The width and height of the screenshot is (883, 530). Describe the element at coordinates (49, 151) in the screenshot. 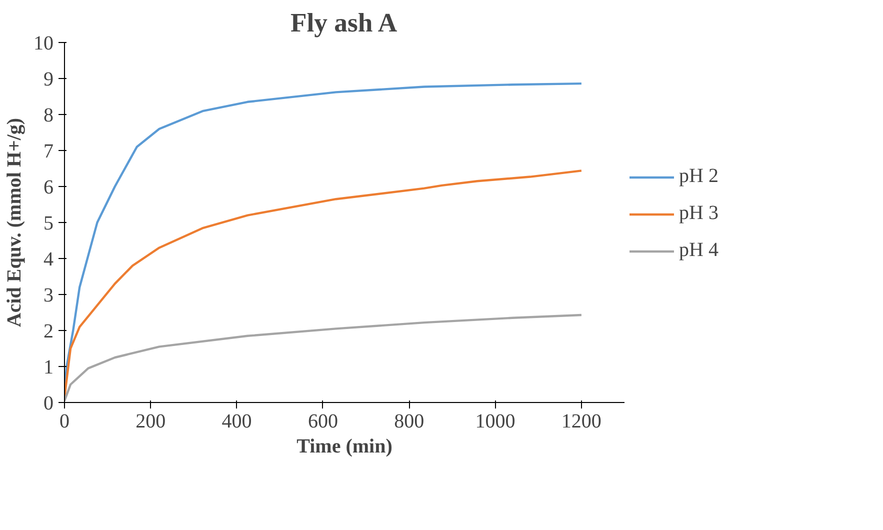

I see `y-tick-label: 7` at that location.